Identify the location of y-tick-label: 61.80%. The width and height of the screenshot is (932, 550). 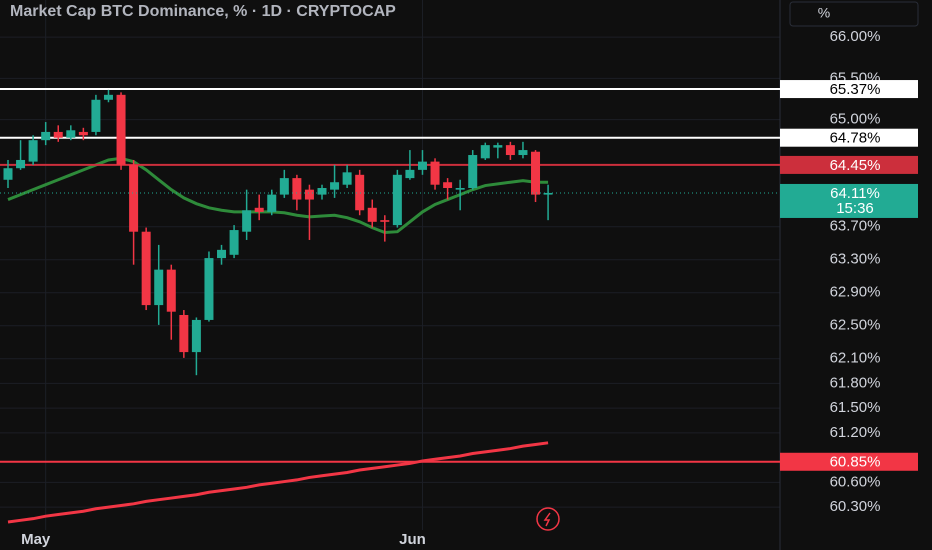
(855, 382).